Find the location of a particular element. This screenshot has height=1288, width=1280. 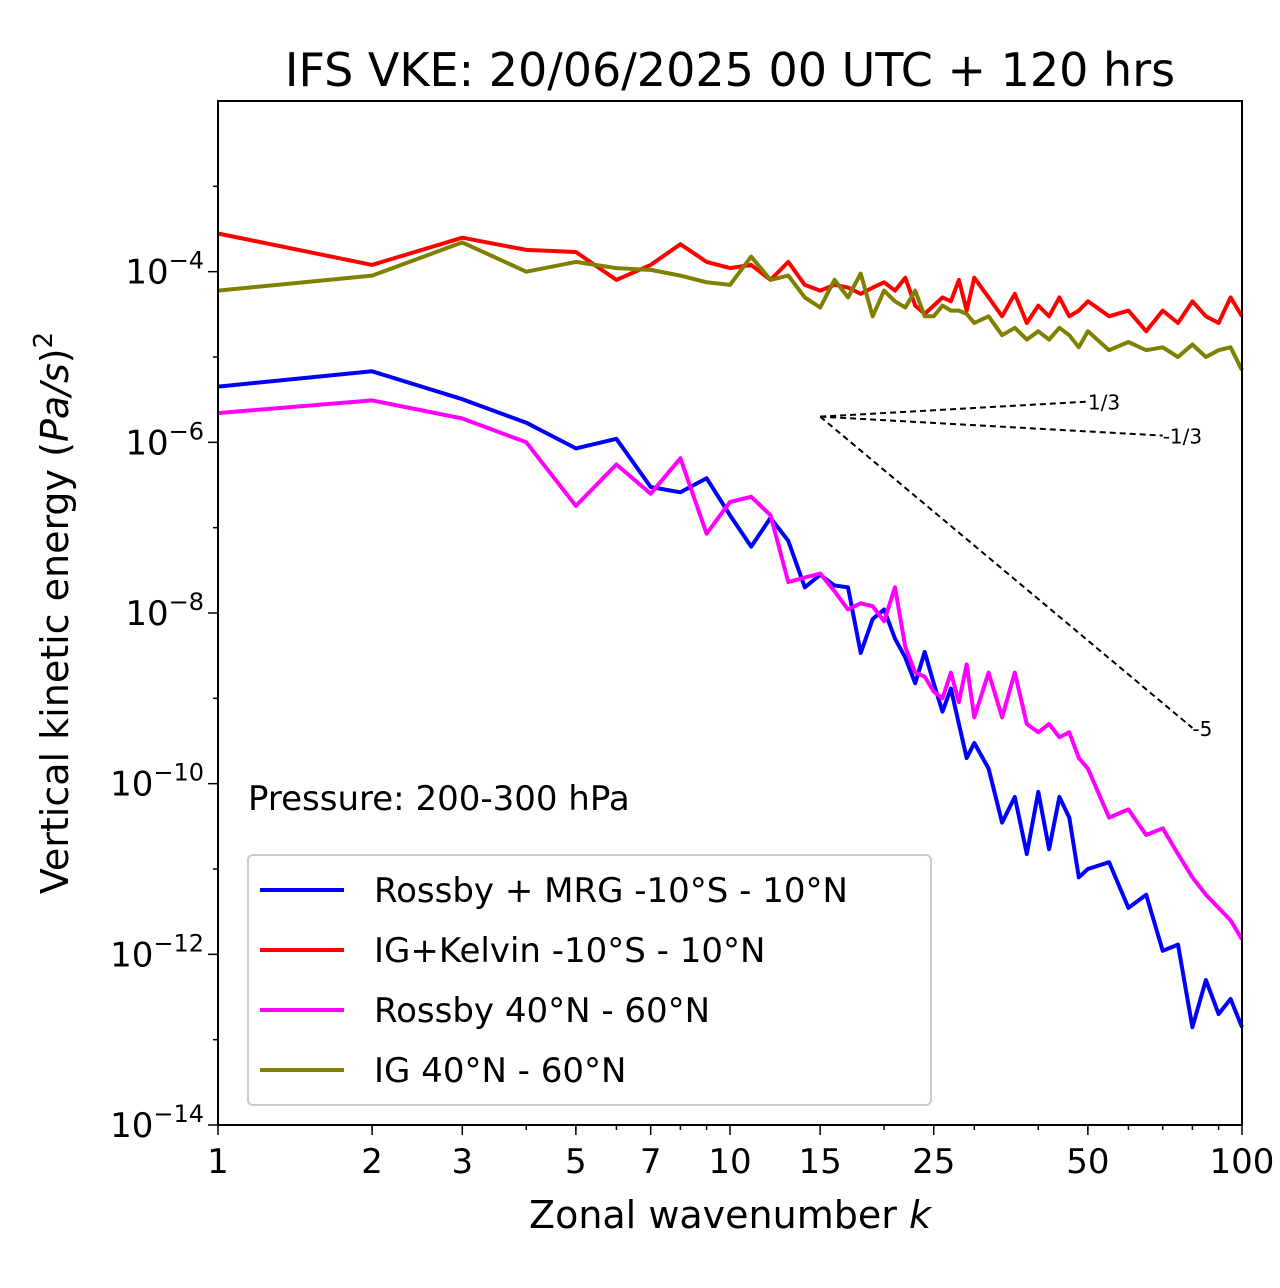

legend-label: Rossby 40°N - 60°N is located at coordinates (542, 1011).